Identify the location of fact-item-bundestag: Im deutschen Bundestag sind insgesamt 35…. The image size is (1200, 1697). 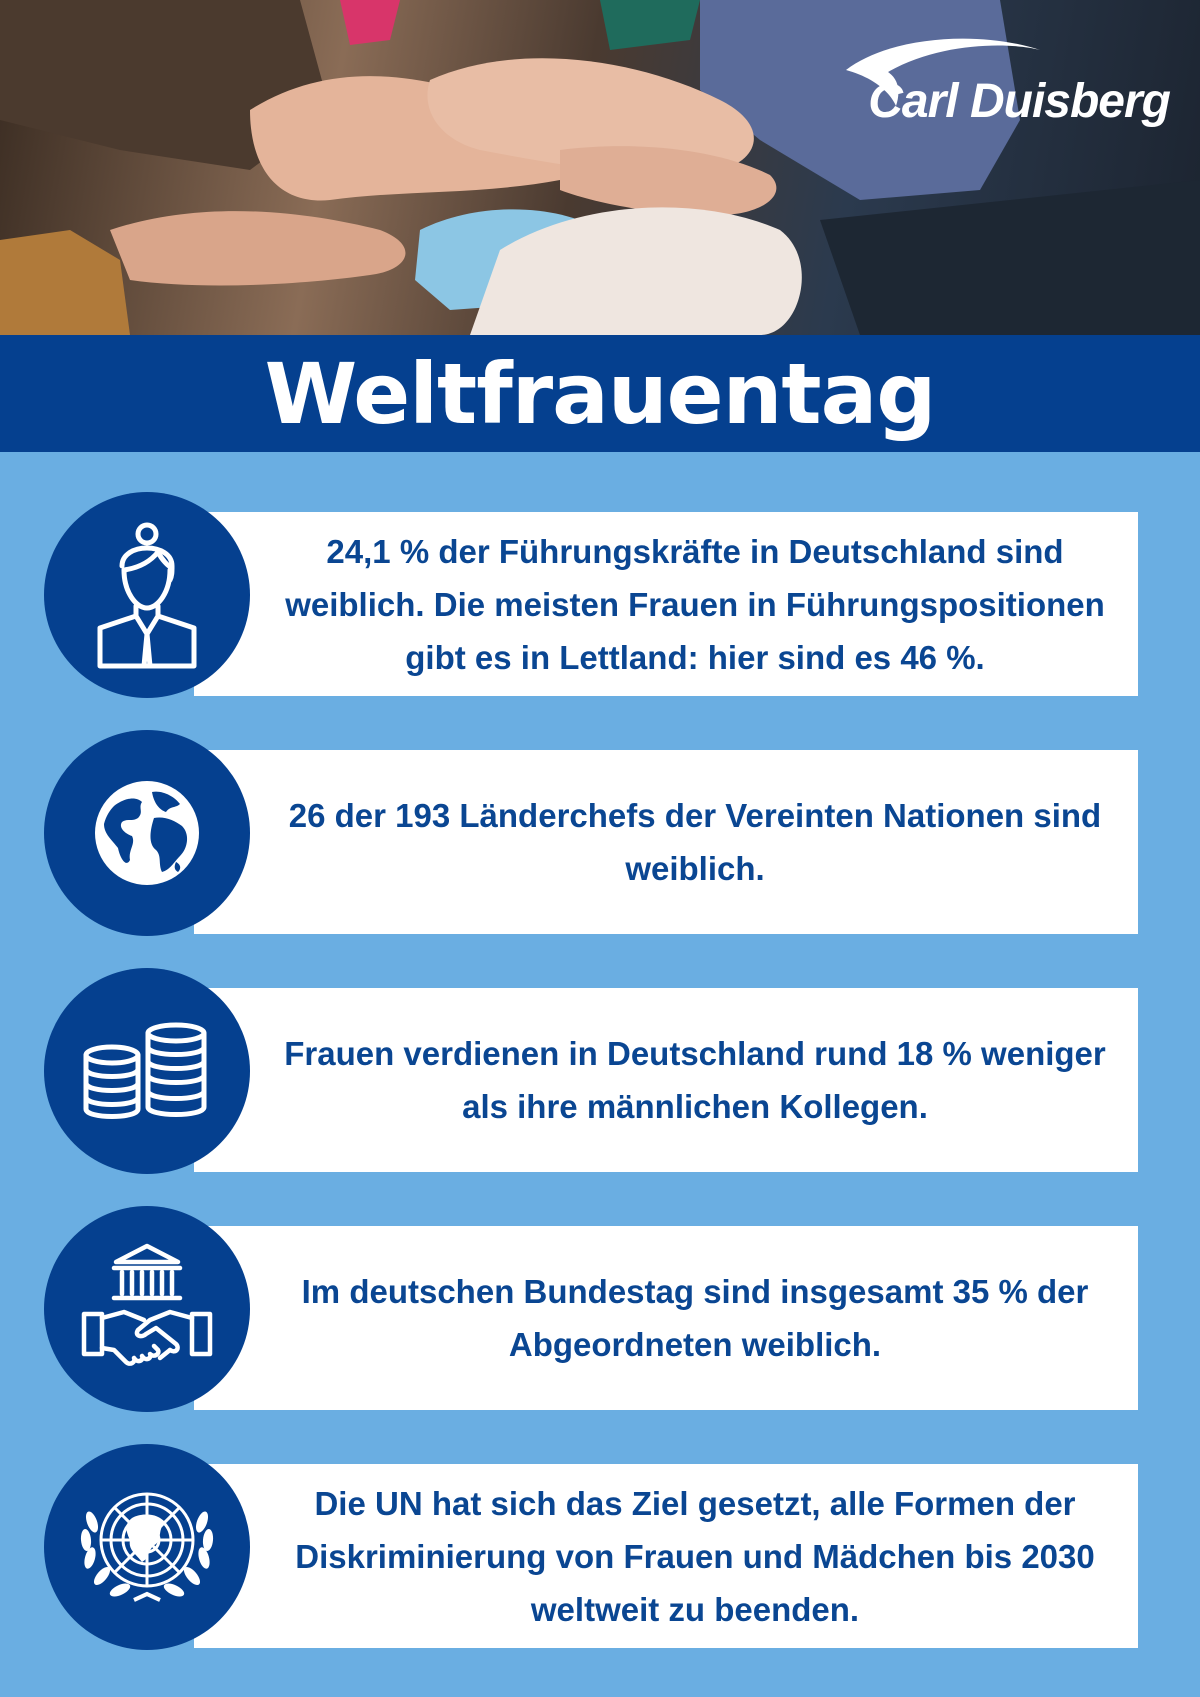
(591, 1311).